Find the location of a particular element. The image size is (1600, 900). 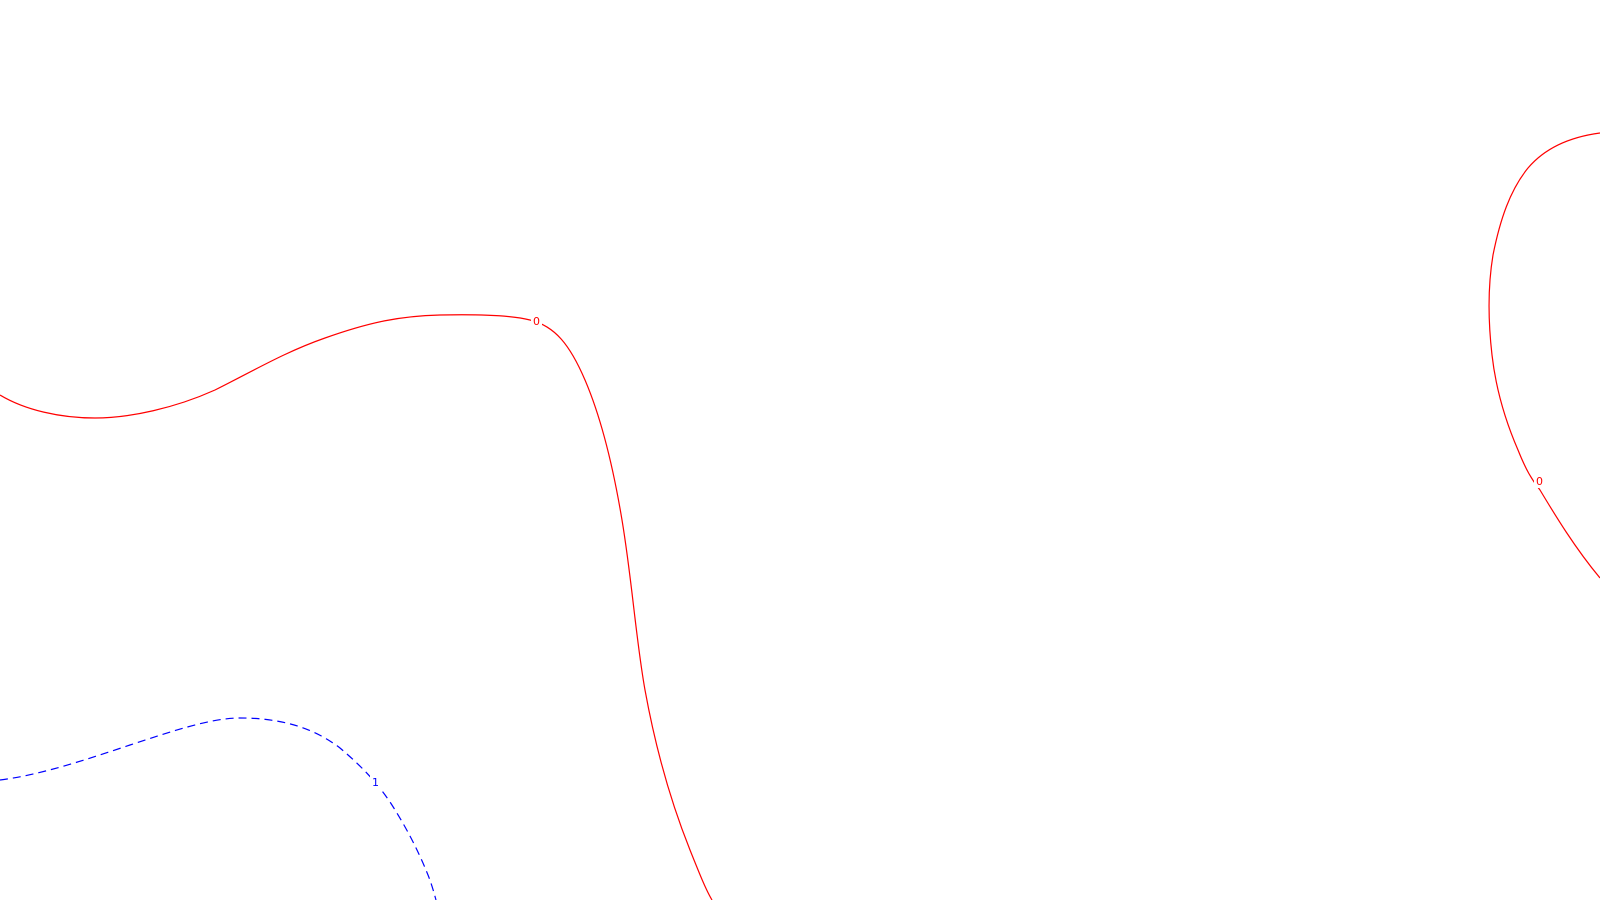

contour-label-one-southwest: 1 is located at coordinates (375, 782).